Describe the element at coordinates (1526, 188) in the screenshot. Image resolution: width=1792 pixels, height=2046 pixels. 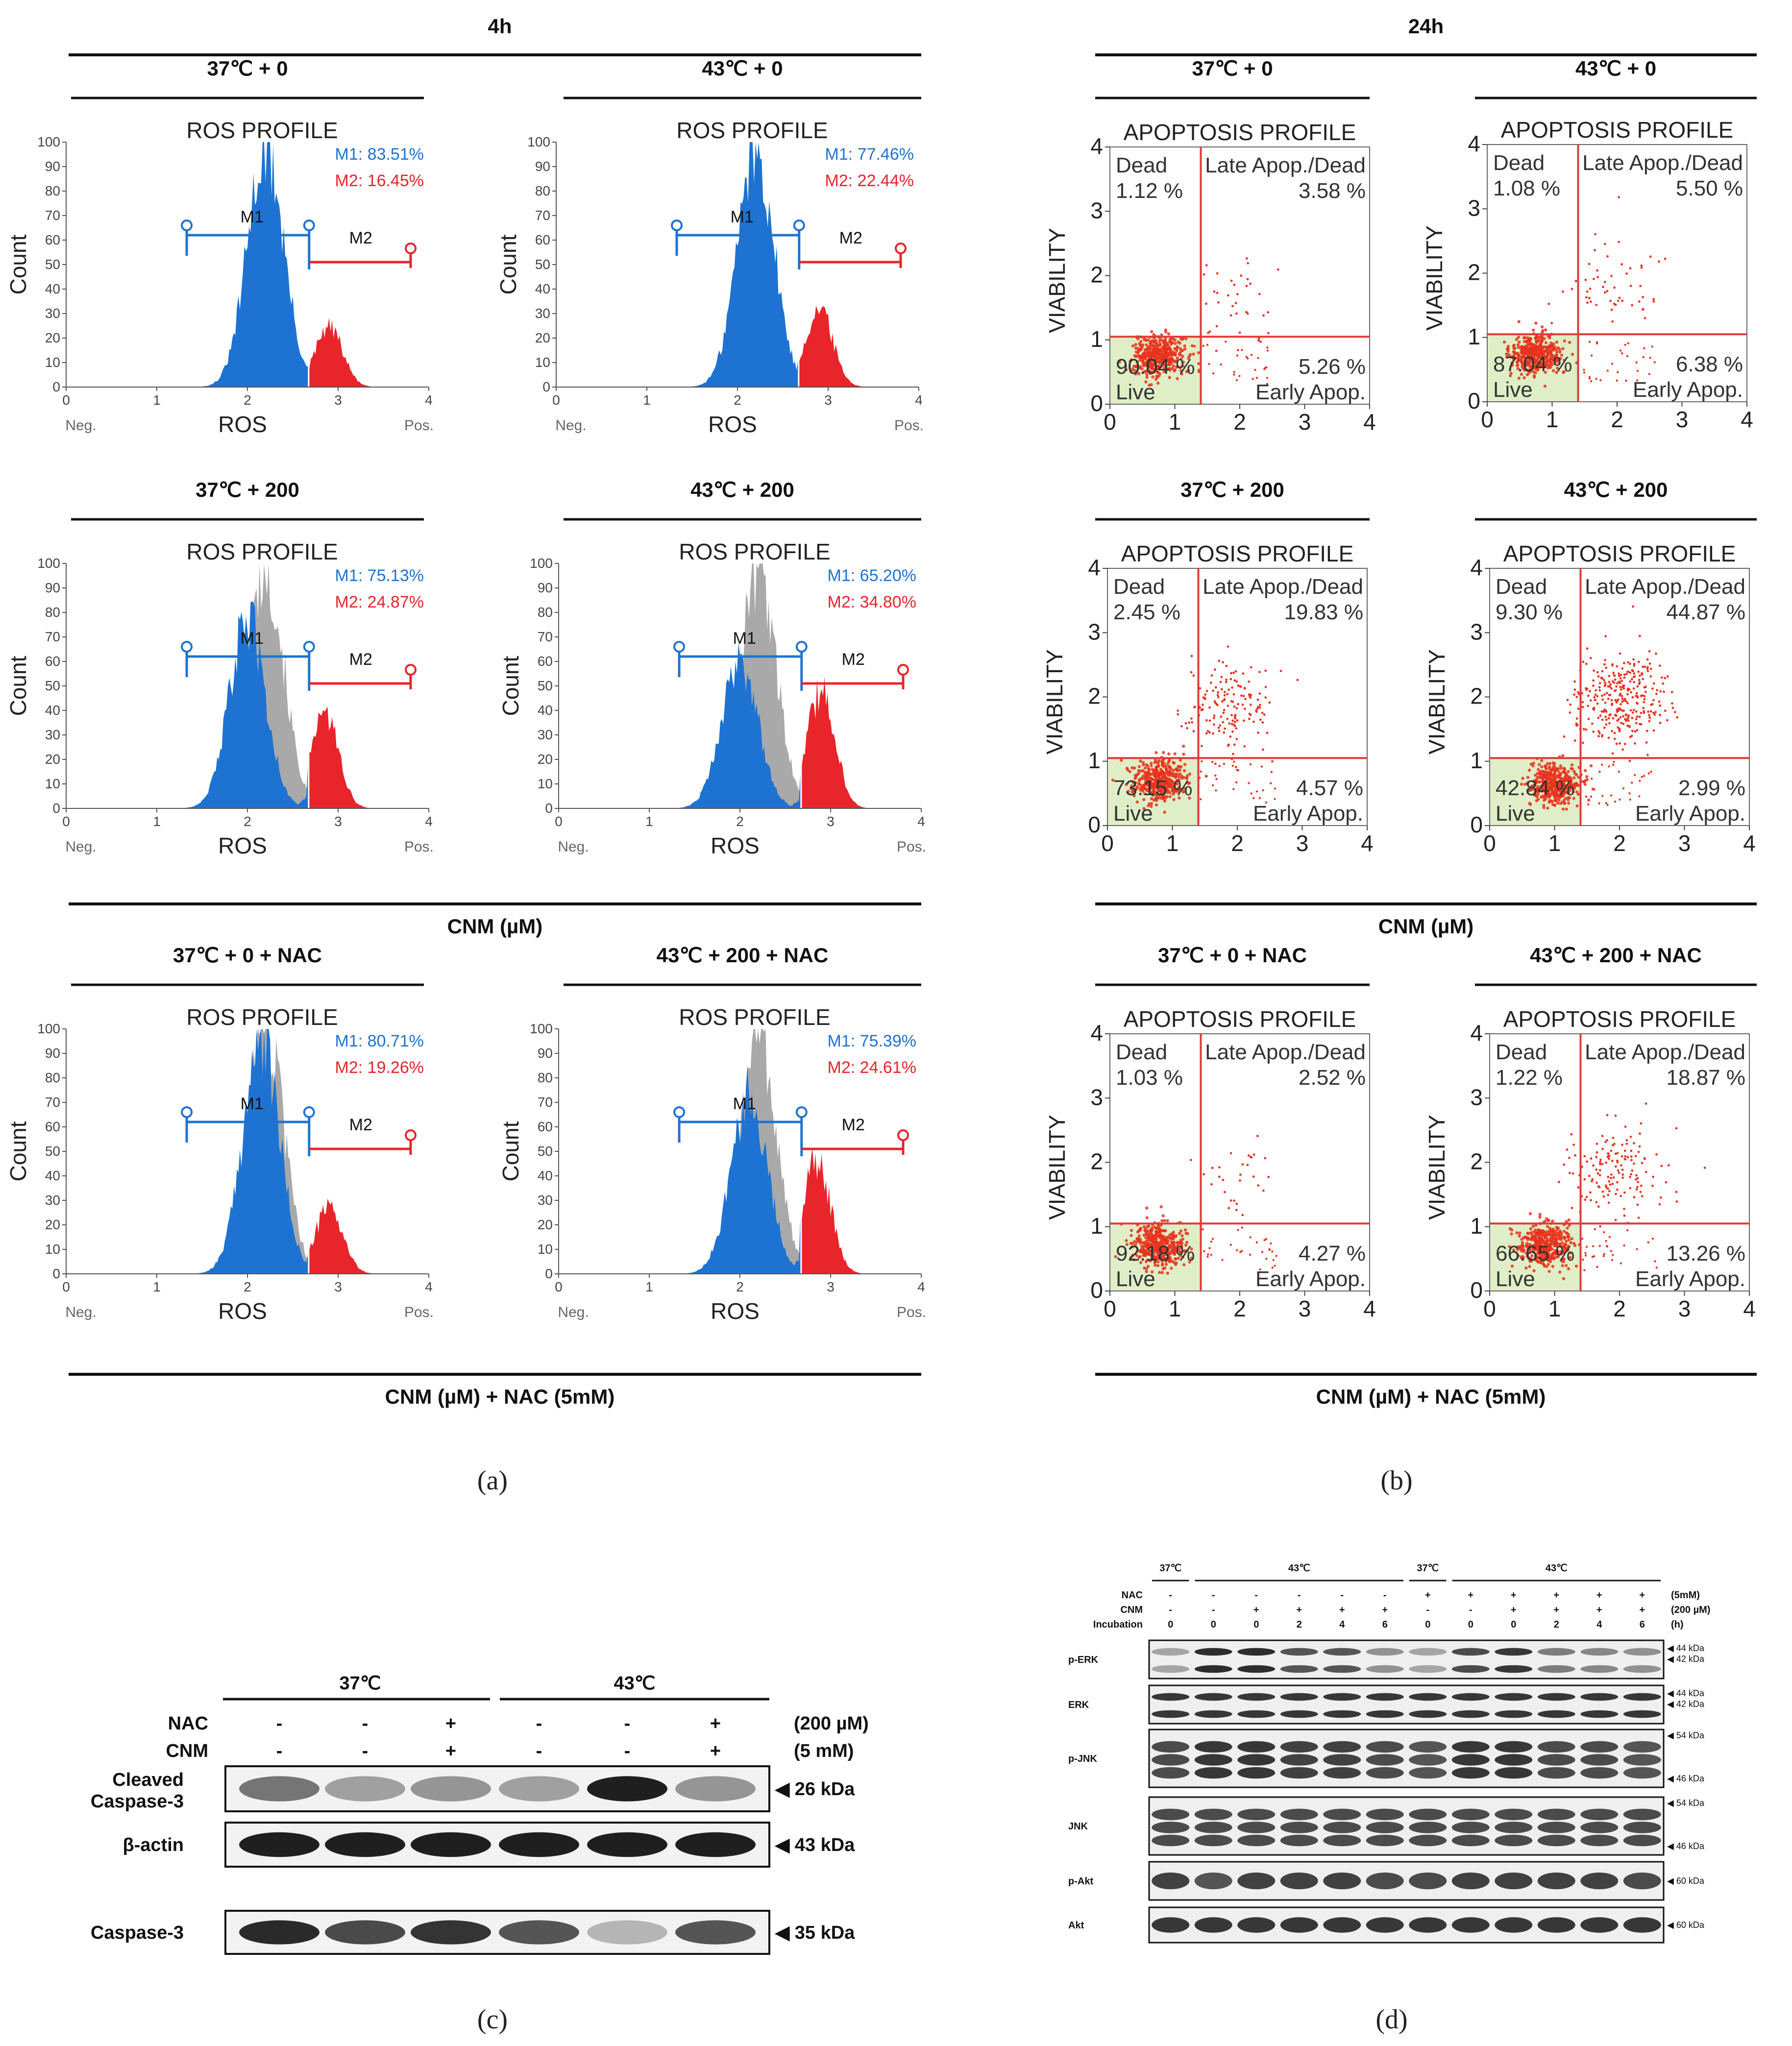
I see `dead-percentage: 1.08 %` at that location.